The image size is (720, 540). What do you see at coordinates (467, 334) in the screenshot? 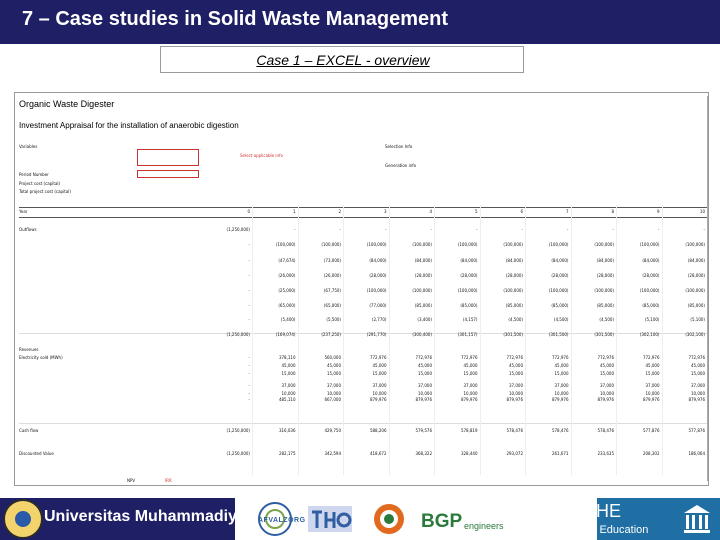
I see `table-cell: (301,157)` at bounding box center [467, 334].